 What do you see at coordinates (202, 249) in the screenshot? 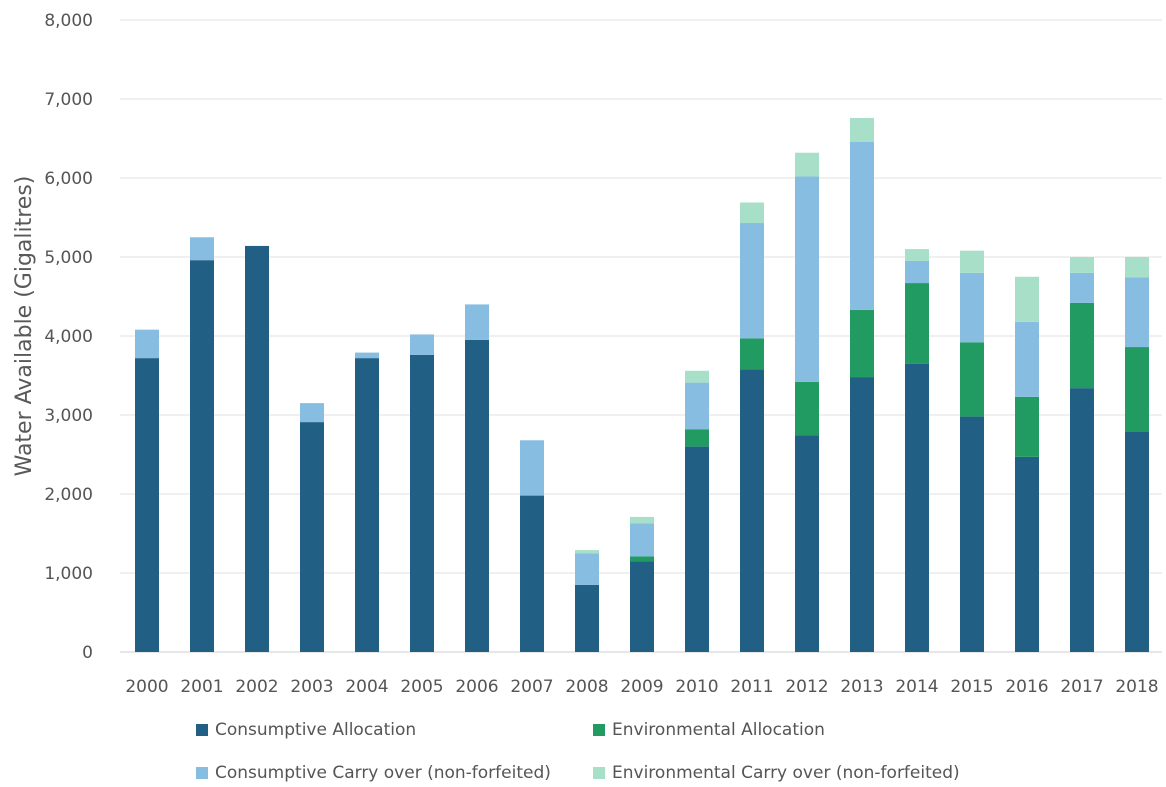
I see `bar-consumptive-carry-over-non-forfeited-2001` at bounding box center [202, 249].